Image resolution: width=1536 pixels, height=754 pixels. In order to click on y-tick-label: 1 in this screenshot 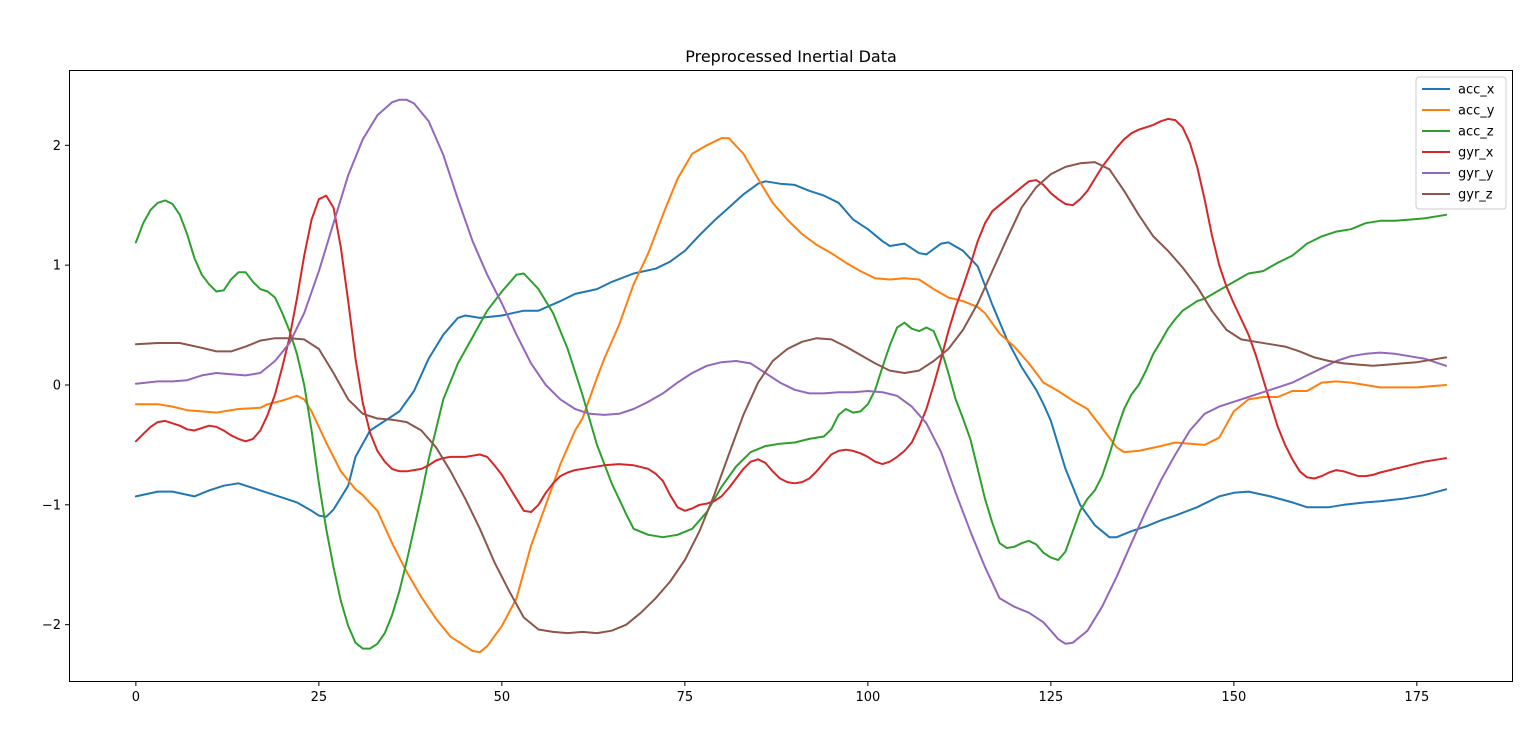, I will do `click(57, 266)`.